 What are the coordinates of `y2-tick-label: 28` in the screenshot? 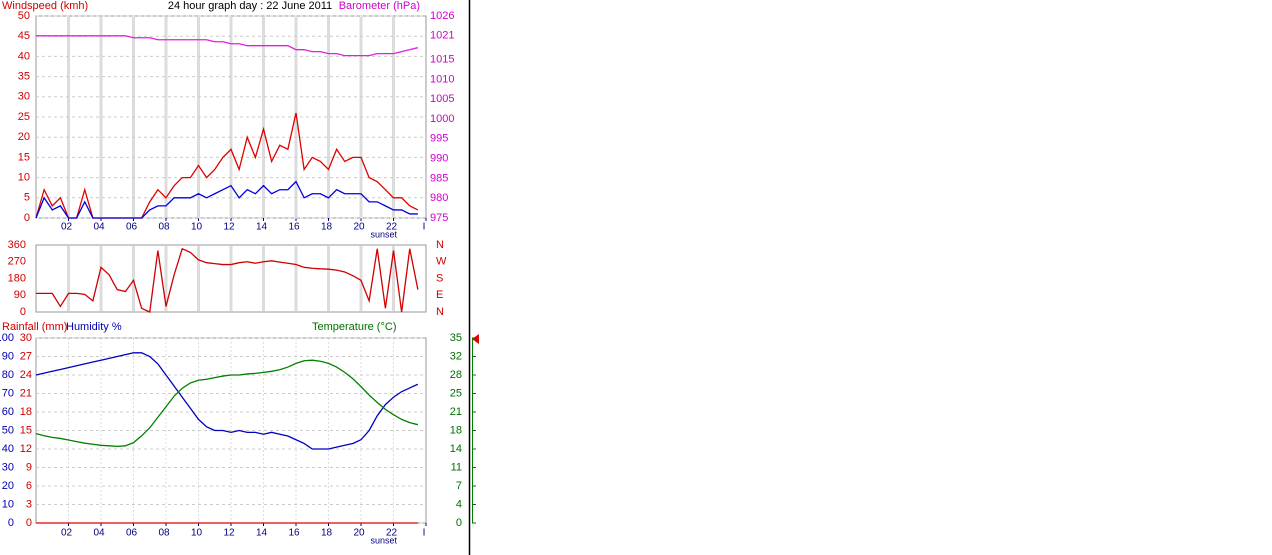 It's located at (456, 375).